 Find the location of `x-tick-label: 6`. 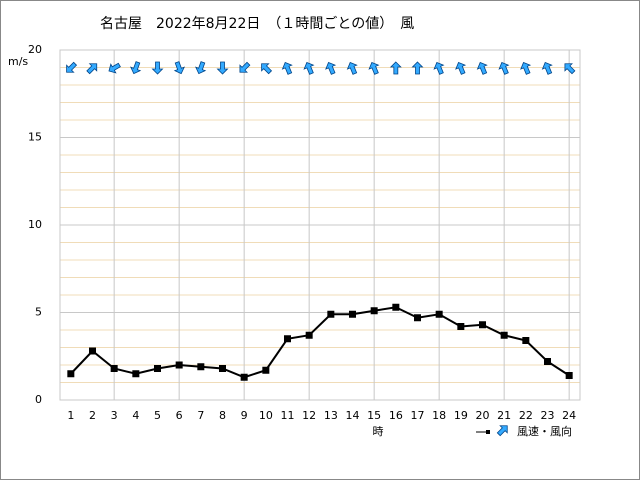

x-tick-label: 6 is located at coordinates (179, 415).